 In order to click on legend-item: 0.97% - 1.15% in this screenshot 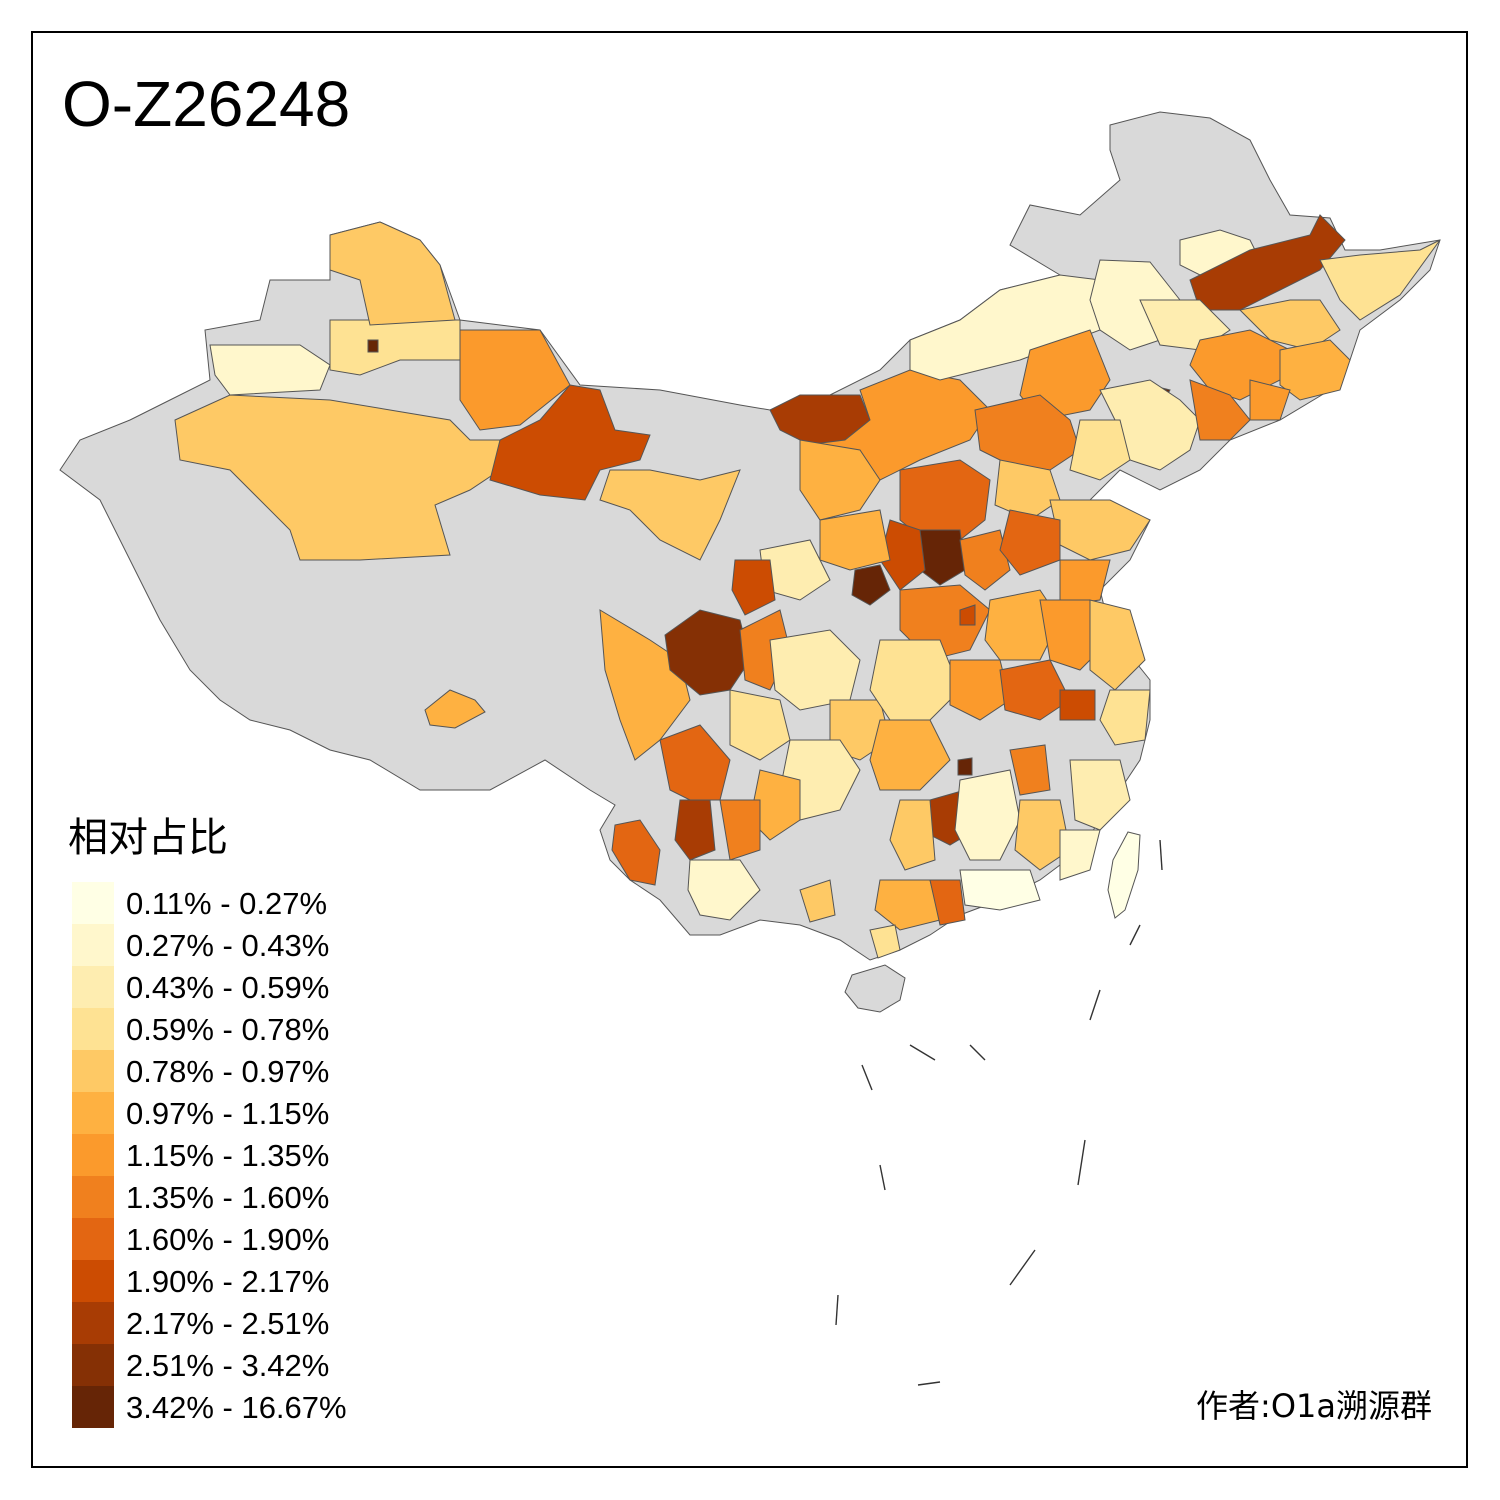, I will do `click(209, 1113)`.